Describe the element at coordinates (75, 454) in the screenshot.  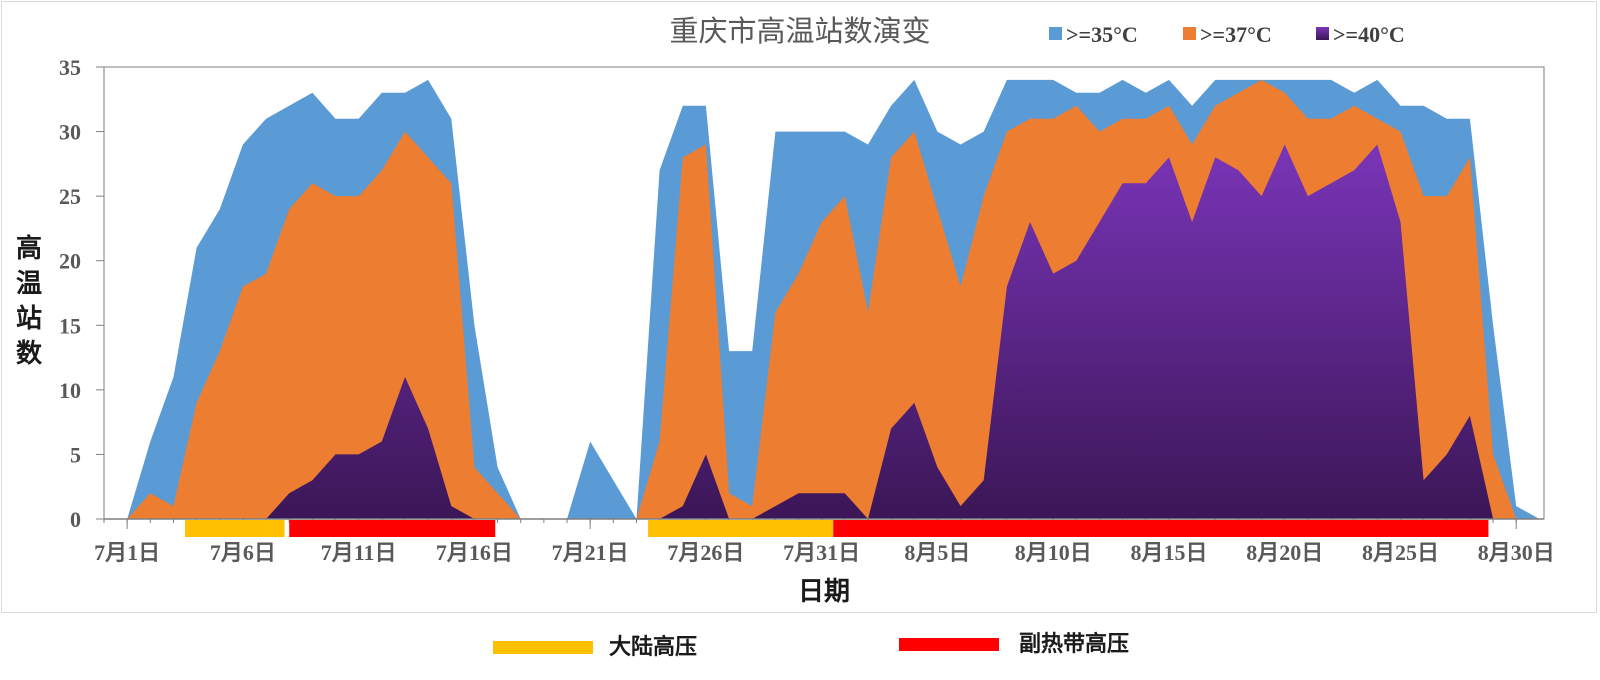
I see `y-tick-label: 5` at that location.